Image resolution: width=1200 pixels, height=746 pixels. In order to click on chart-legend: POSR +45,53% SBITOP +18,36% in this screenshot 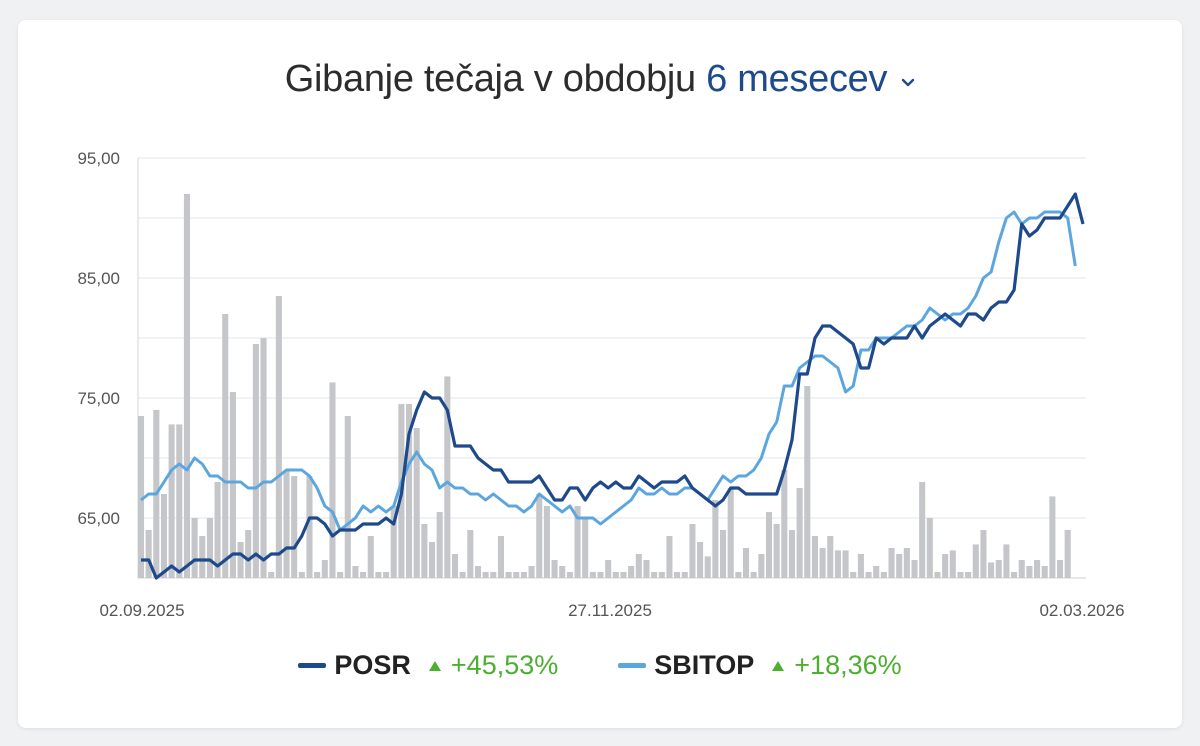, I will do `click(600, 665)`.